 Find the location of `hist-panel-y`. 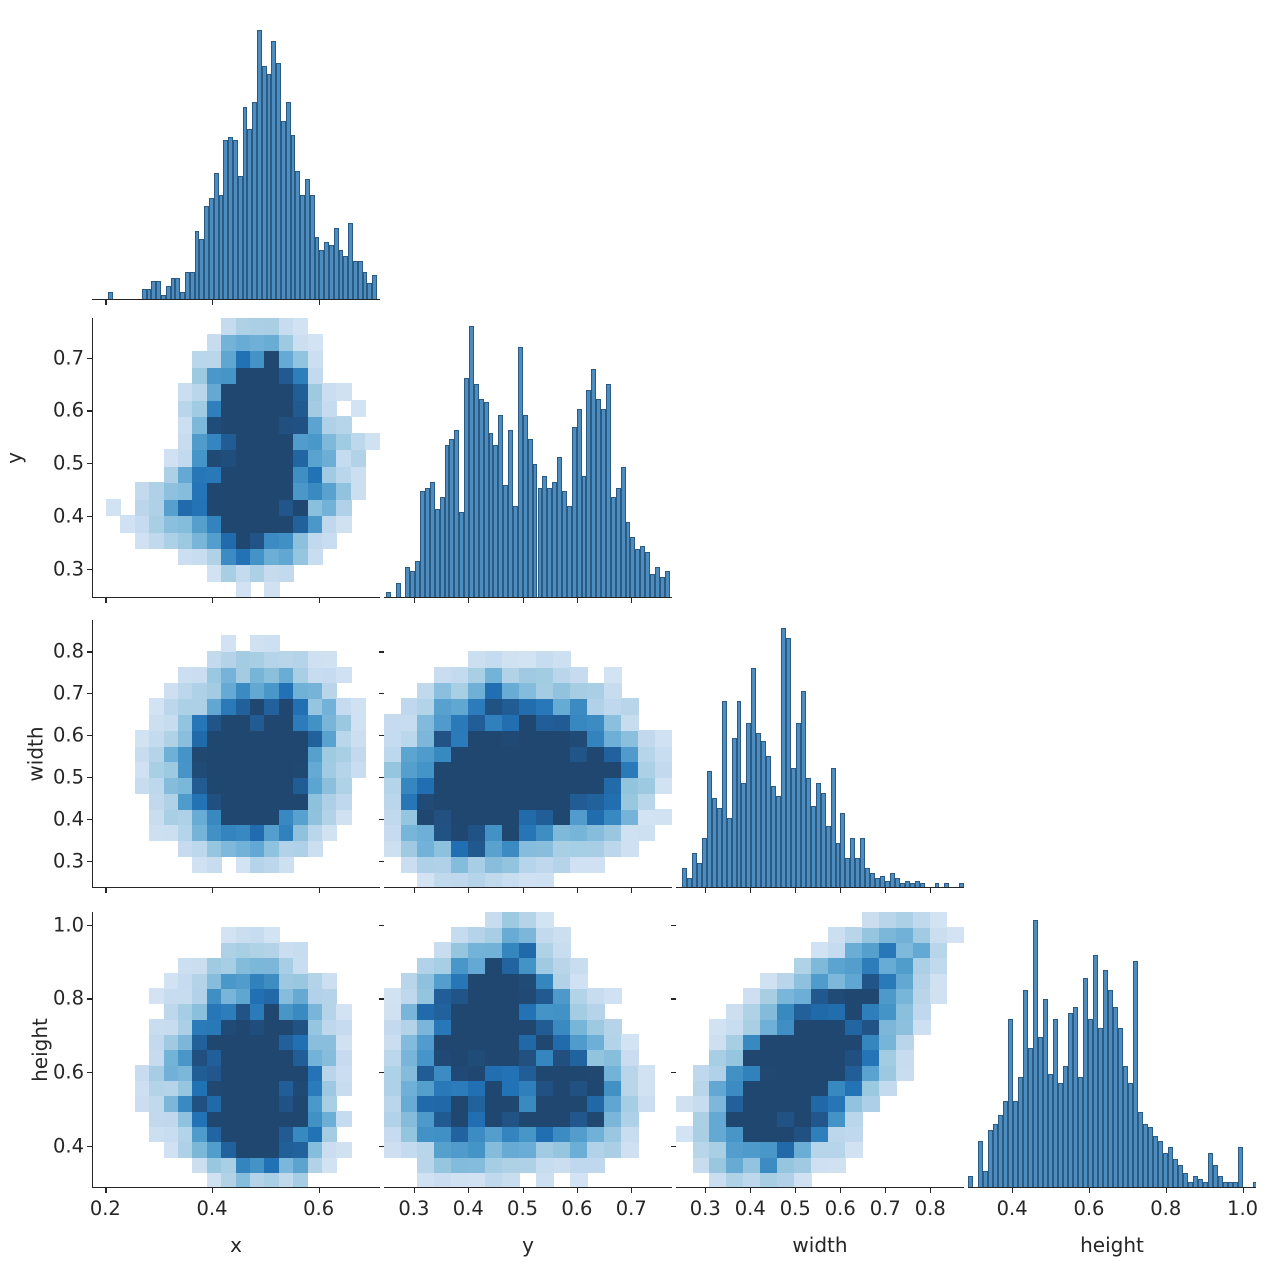

hist-panel-y is located at coordinates (528, 460).